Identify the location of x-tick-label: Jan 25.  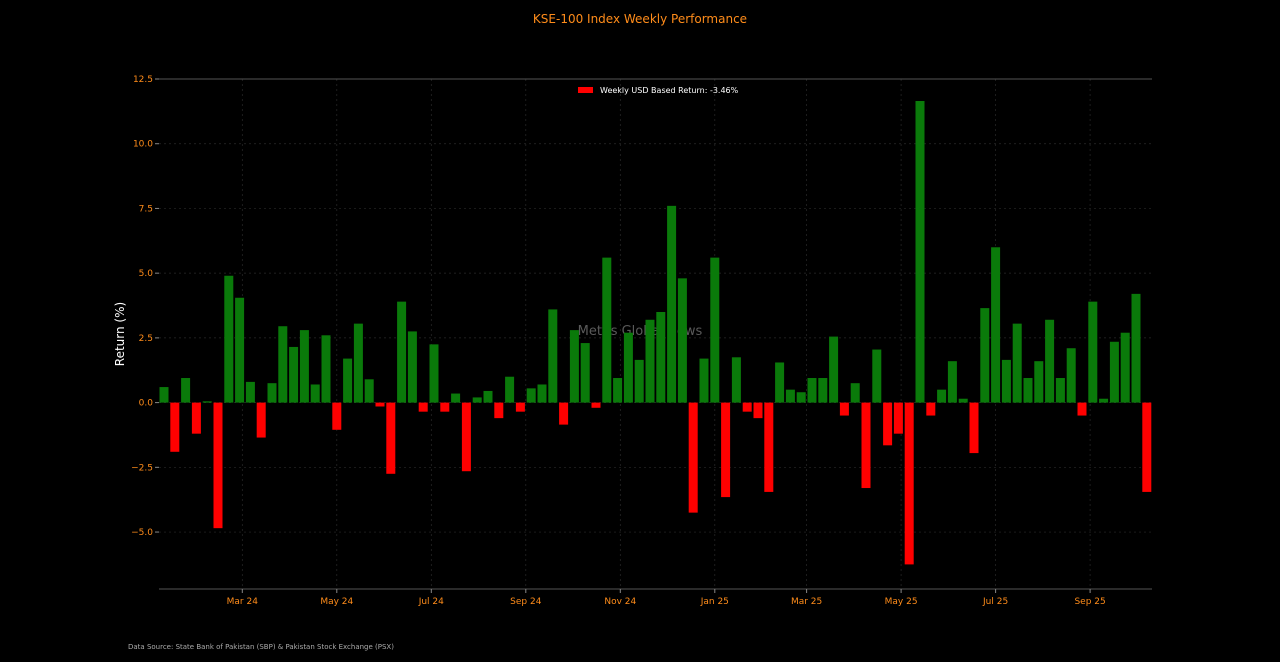
(714, 602).